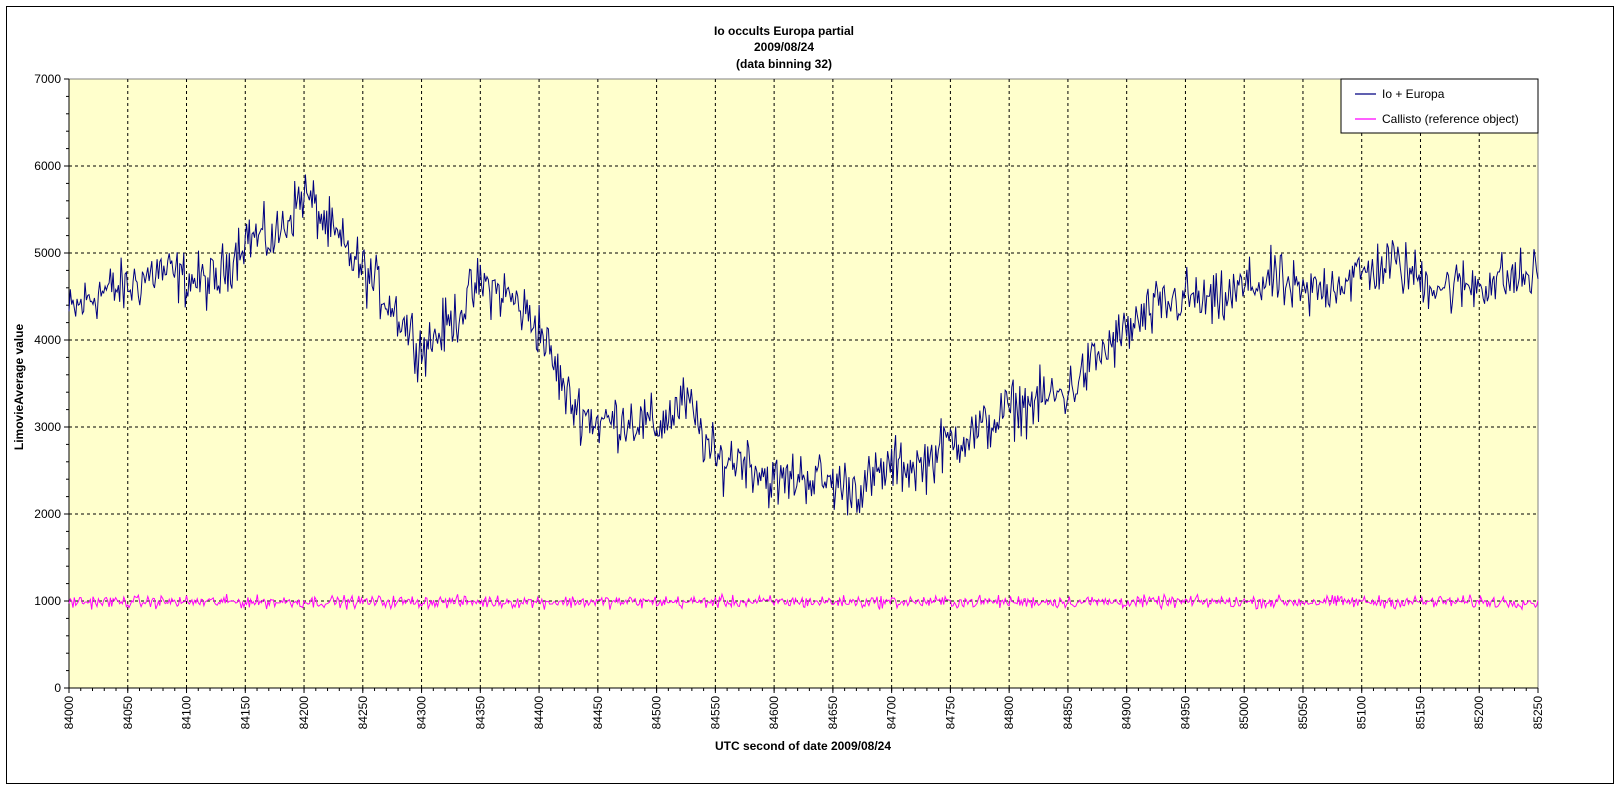  What do you see at coordinates (1450, 119) in the screenshot?
I see `legend-label-callisto: Callisto (reference object)` at bounding box center [1450, 119].